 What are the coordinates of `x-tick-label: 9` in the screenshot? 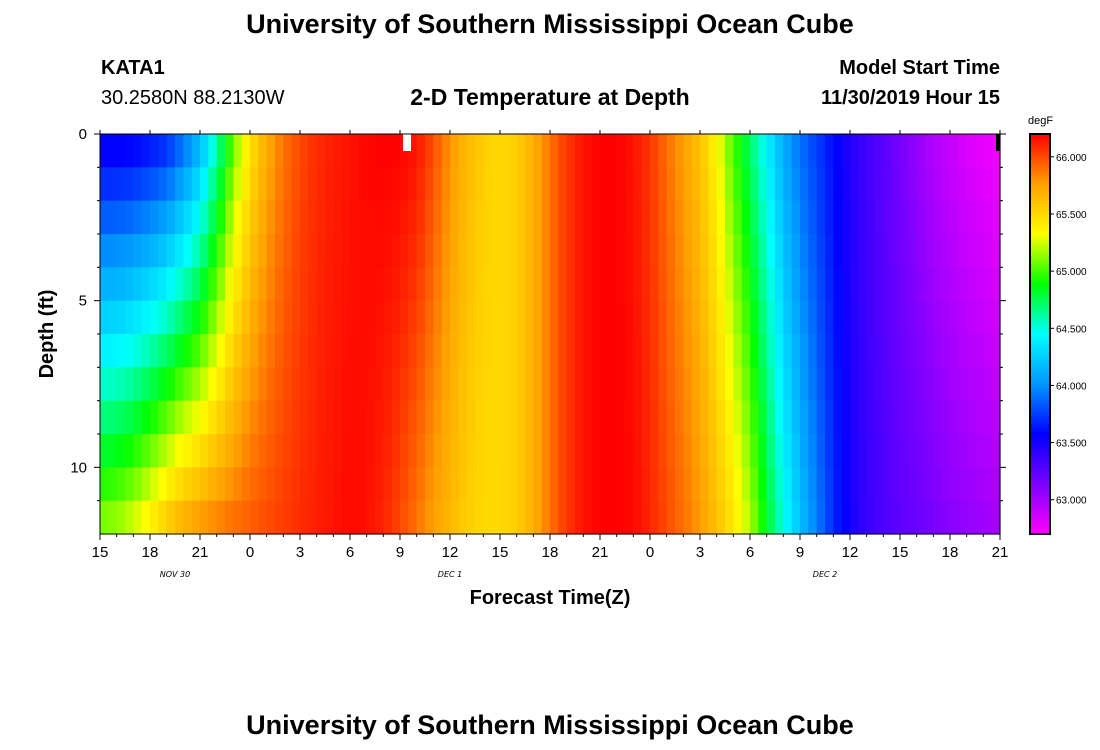 It's located at (400, 552).